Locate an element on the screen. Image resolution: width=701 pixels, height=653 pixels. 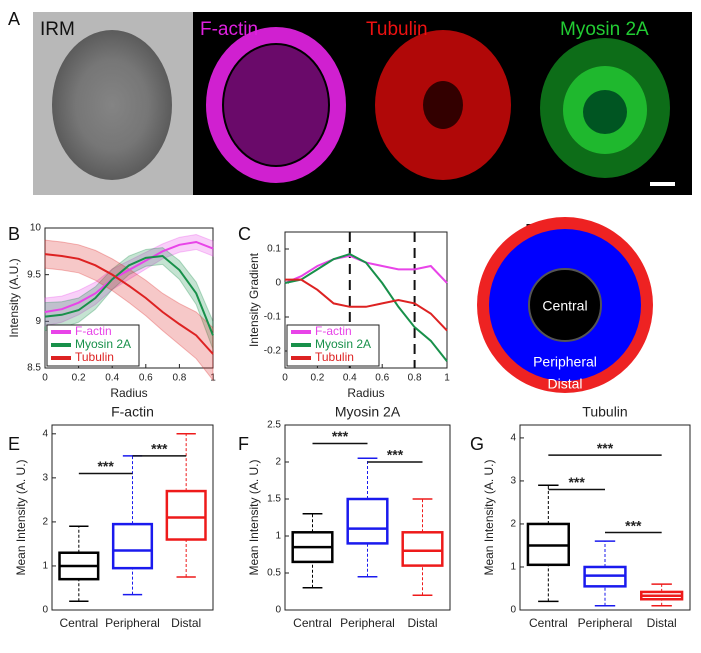
y-tick-label: 0.5 is located at coordinates (274, 573).